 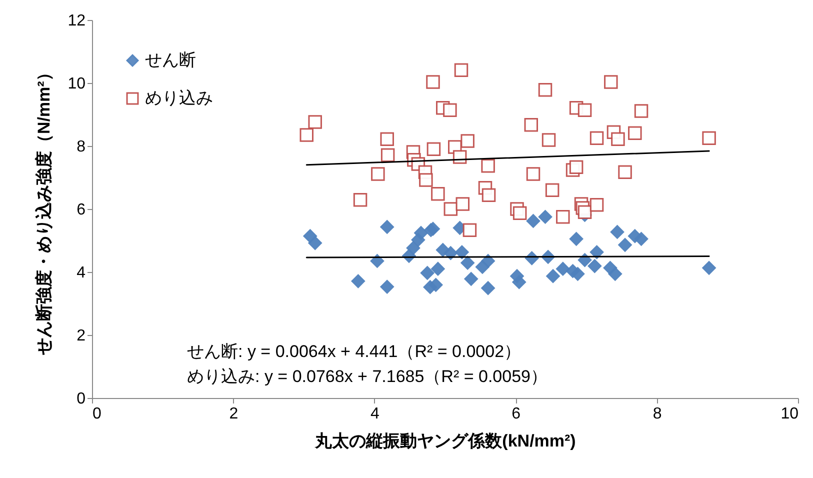 What do you see at coordinates (789, 414) in the screenshot?
I see `x-tick-label: 10` at bounding box center [789, 414].